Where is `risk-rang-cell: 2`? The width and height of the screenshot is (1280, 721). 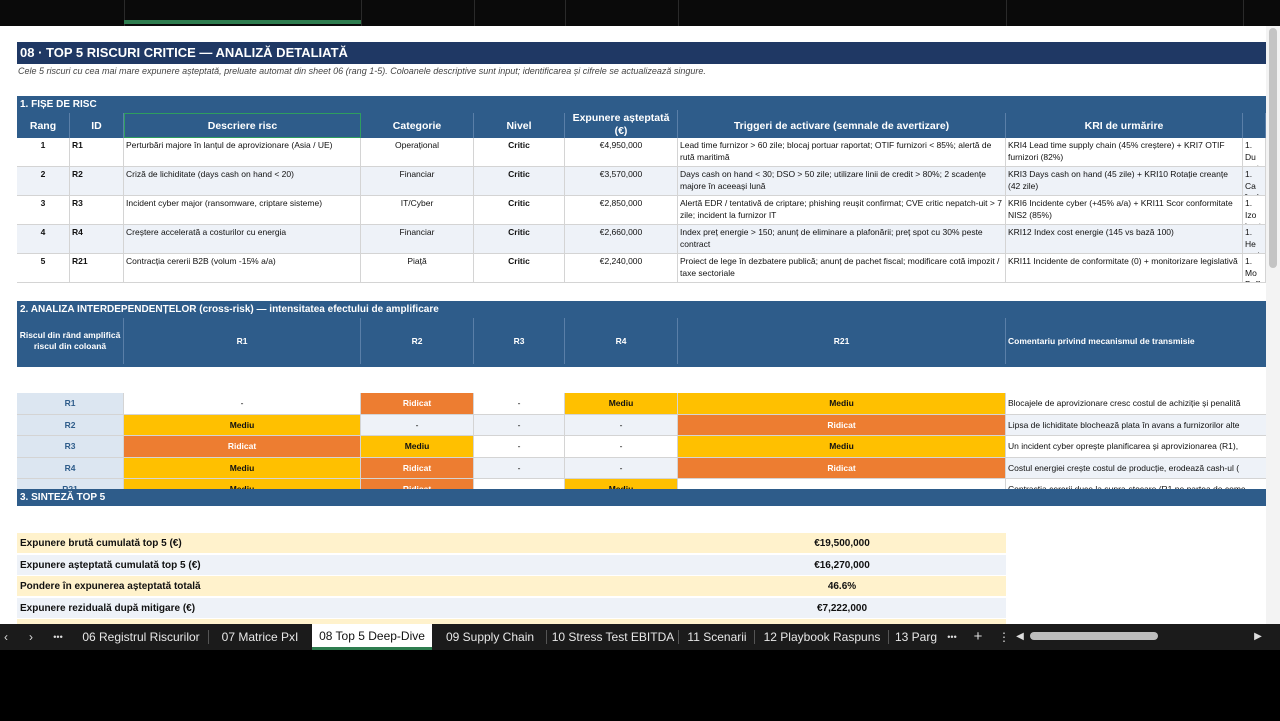 risk-rang-cell: 2 is located at coordinates (43, 181).